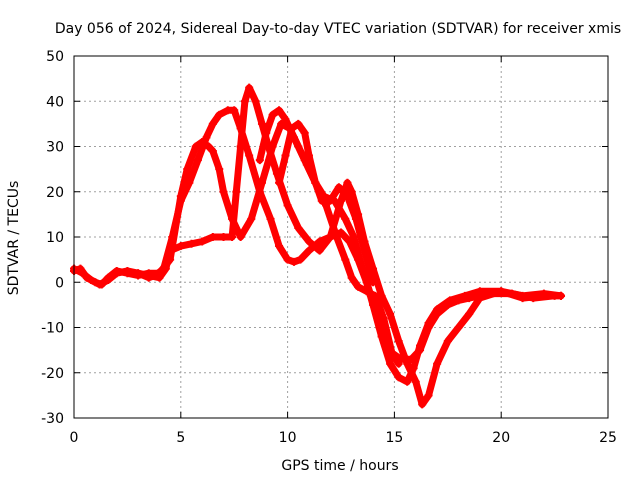  What do you see at coordinates (74, 438) in the screenshot?
I see `x-tick-label: 0` at bounding box center [74, 438].